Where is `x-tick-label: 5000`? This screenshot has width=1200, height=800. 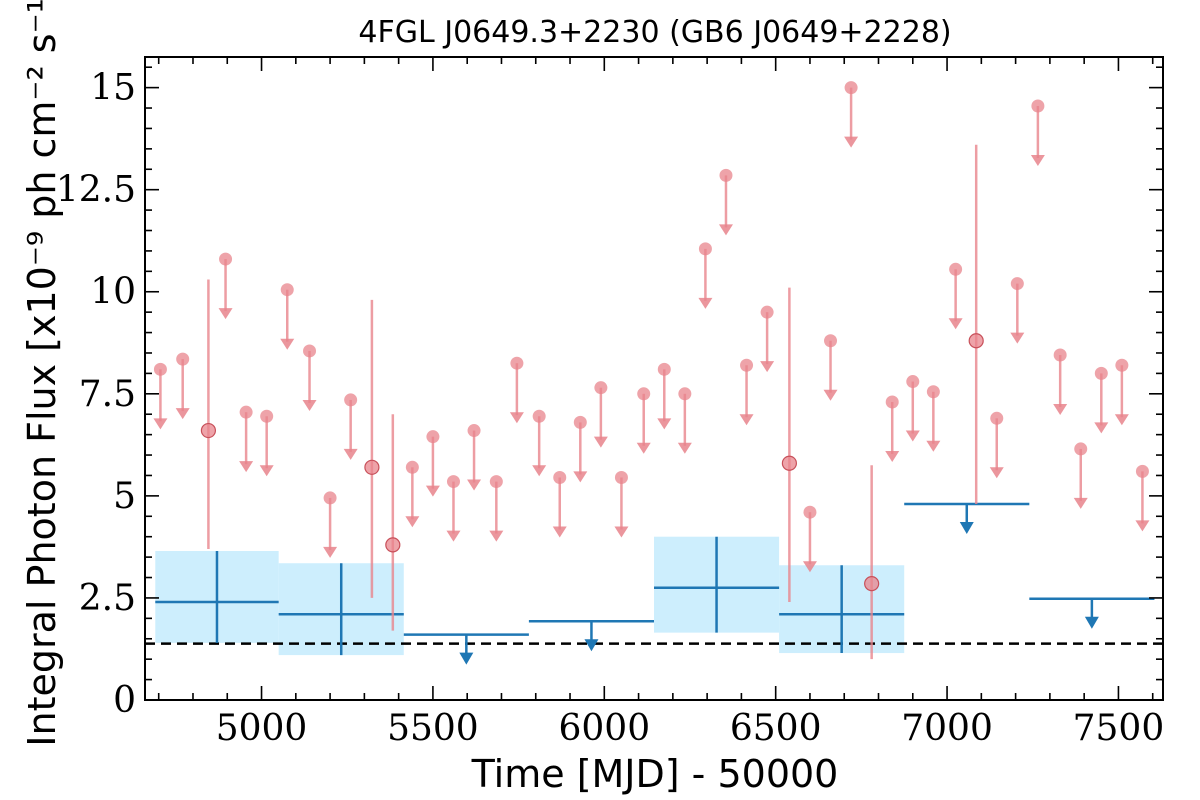
x-tick-label: 5000 is located at coordinates (262, 728).